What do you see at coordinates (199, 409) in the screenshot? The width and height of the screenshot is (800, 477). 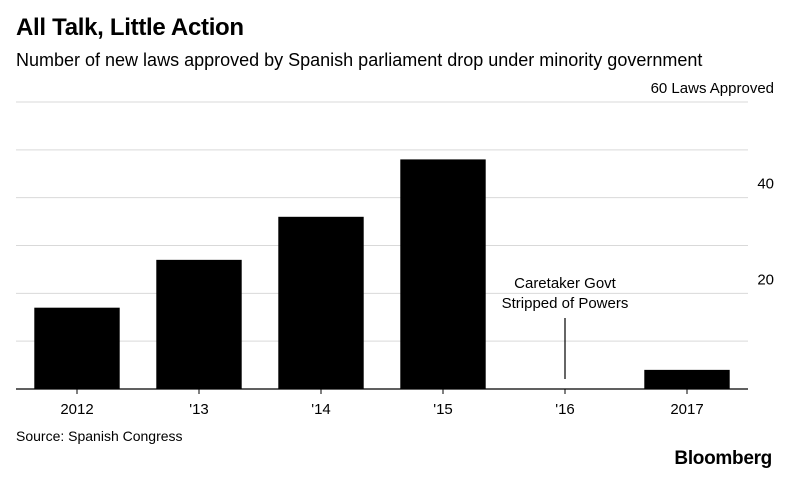 I see `x-tick-label: '13` at bounding box center [199, 409].